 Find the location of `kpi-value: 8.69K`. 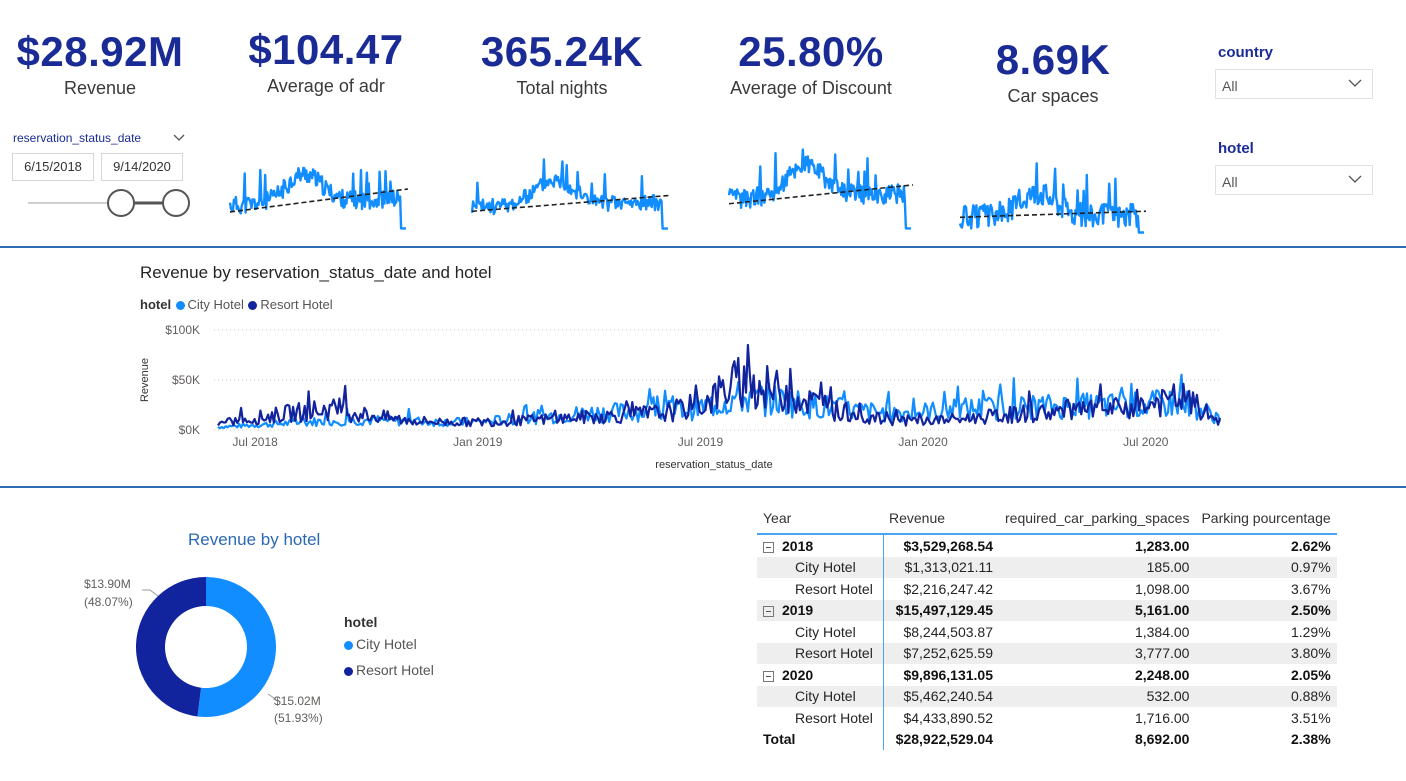

kpi-value: 8.69K is located at coordinates (1053, 59).